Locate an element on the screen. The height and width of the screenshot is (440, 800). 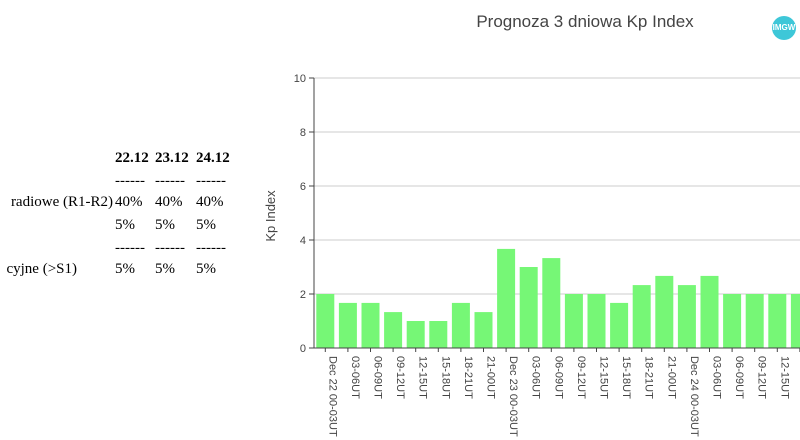
y-tick-label: 0 is located at coordinates (303, 349).